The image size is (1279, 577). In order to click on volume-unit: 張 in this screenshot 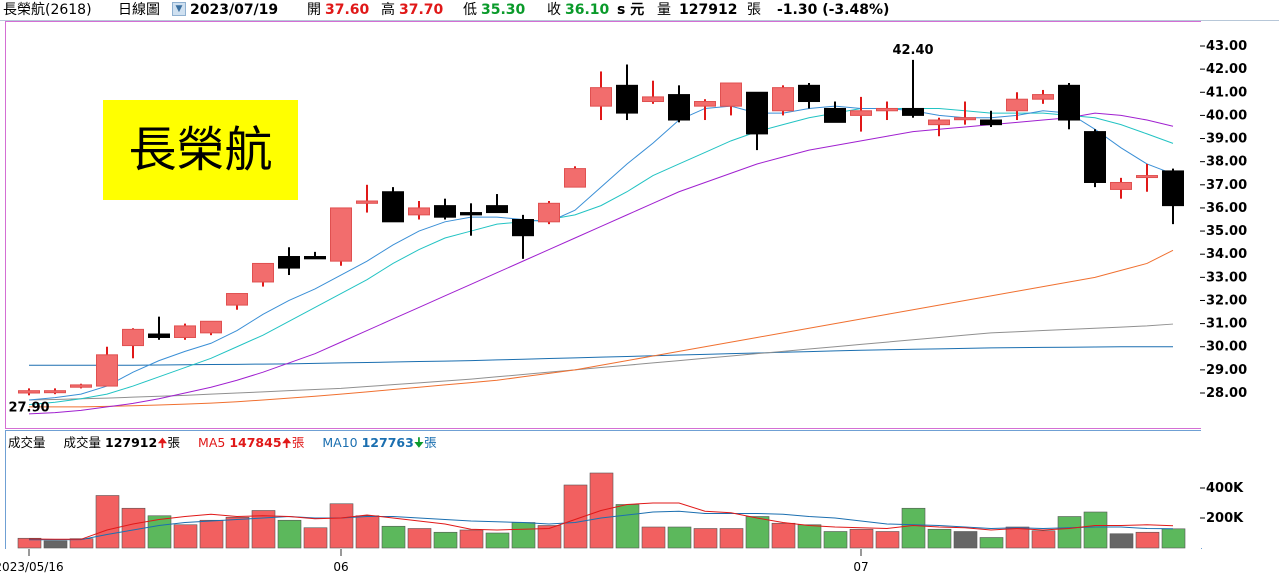, I will do `click(754, 10)`.